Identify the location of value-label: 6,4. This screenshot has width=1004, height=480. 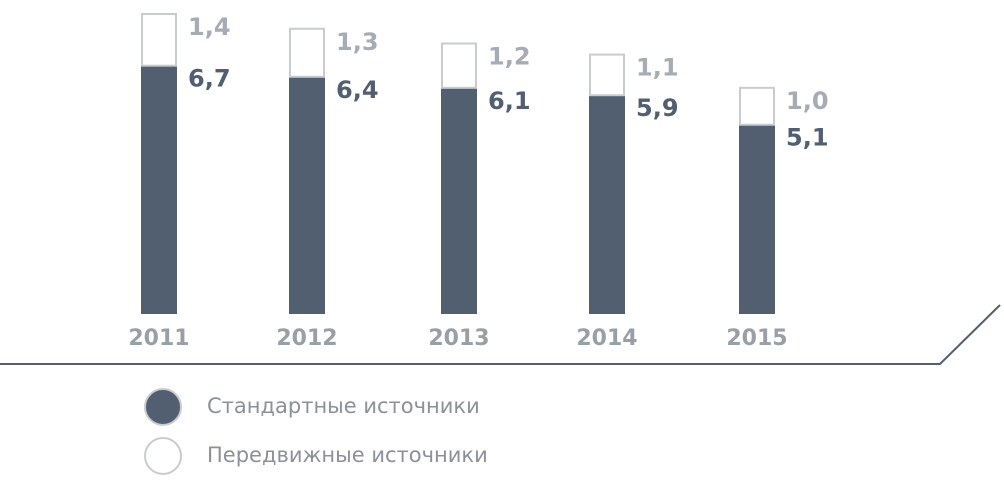
(357, 90).